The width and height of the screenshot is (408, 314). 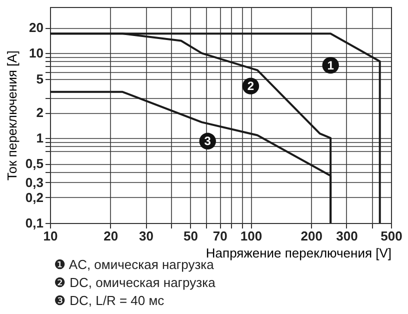 What do you see at coordinates (330, 65) in the screenshot?
I see `annotation: 1` at bounding box center [330, 65].